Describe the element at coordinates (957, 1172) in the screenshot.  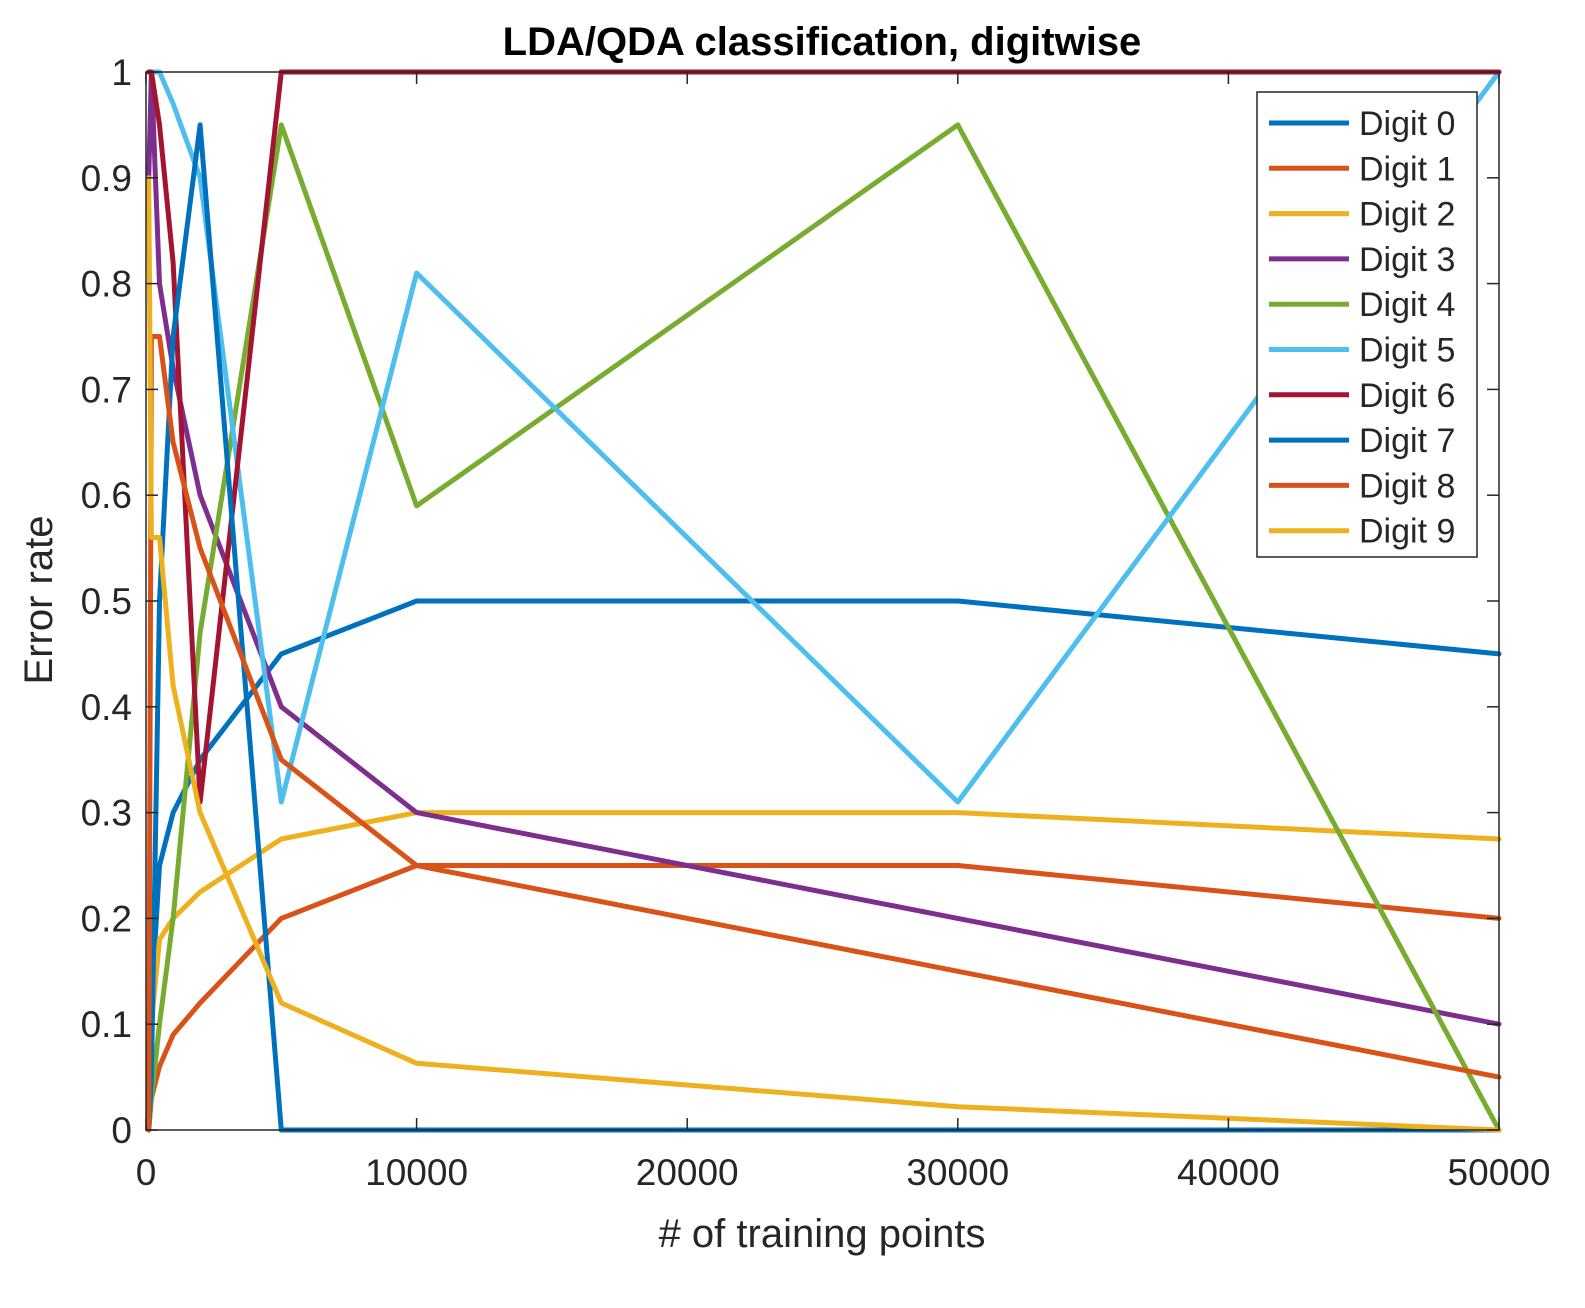
I see `x-tick-label: 30000` at that location.